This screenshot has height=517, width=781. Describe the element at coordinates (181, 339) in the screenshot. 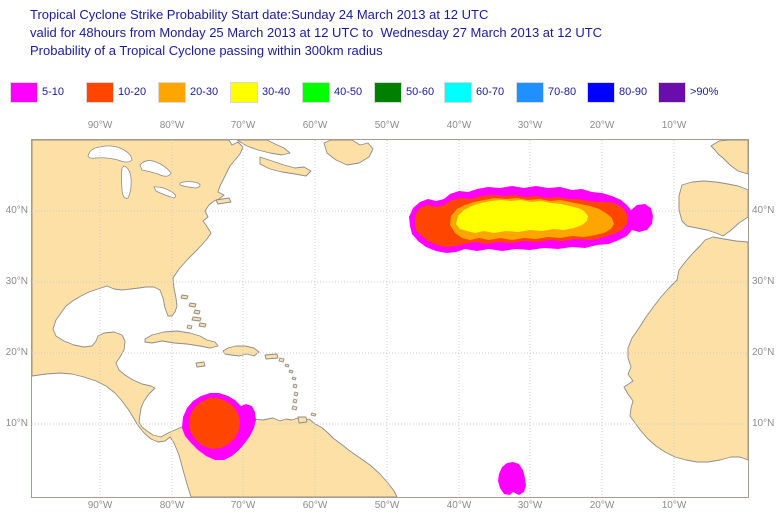

I see `cuba` at that location.